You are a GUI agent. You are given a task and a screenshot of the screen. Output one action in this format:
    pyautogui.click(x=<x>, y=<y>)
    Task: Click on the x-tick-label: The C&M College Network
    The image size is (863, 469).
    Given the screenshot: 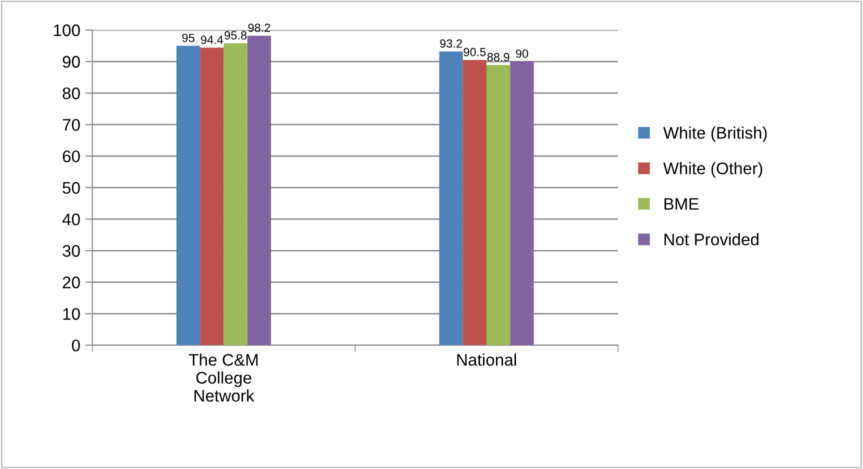 What is the action you would take?
    pyautogui.click(x=223, y=378)
    